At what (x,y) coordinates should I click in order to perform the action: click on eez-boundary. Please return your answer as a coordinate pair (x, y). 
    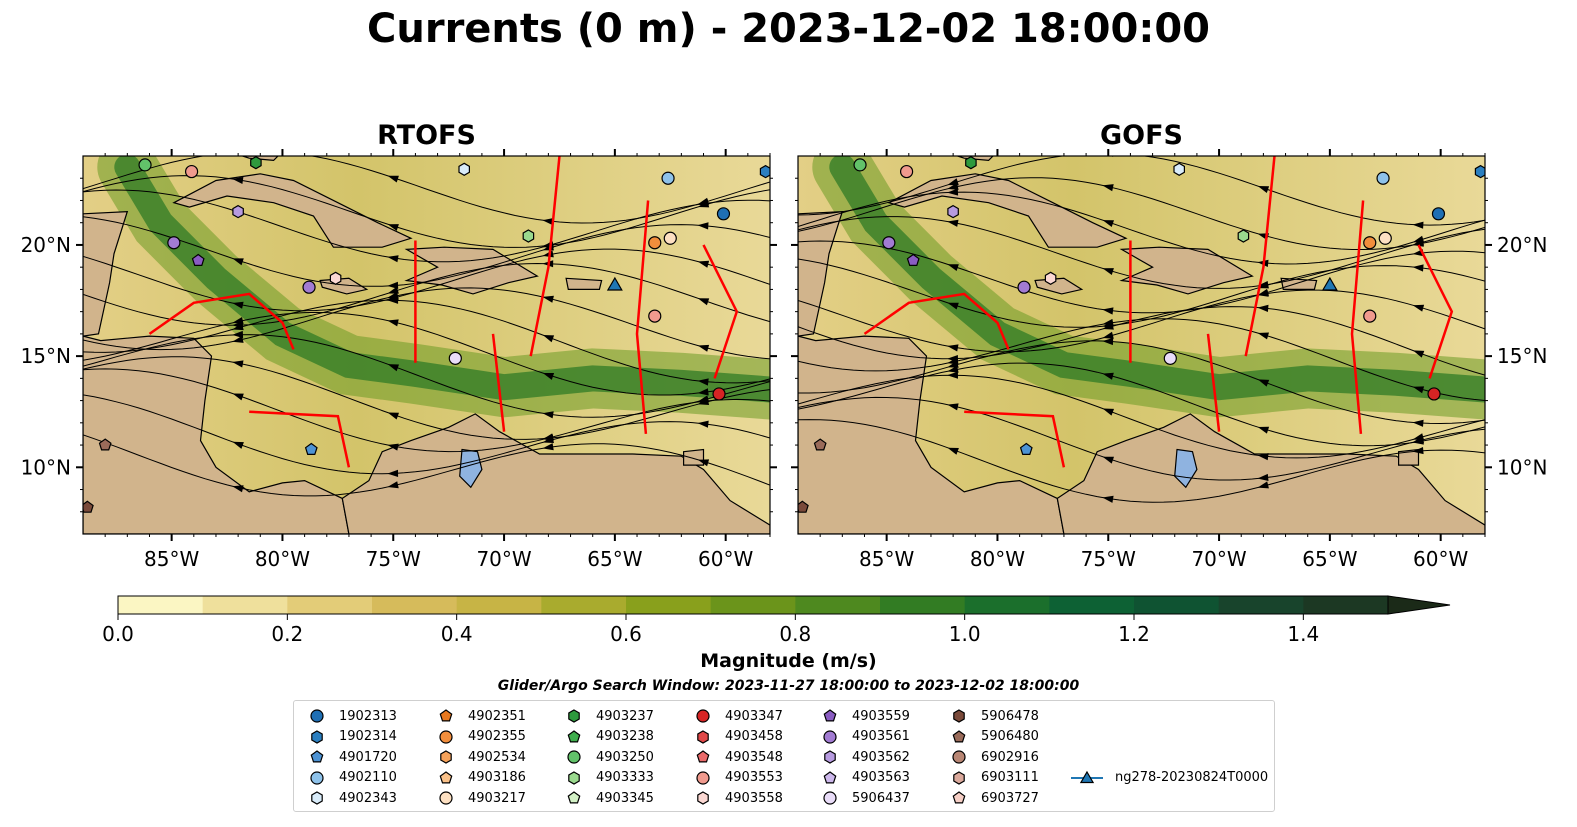
    Looking at the image, I should click on (642, 317).